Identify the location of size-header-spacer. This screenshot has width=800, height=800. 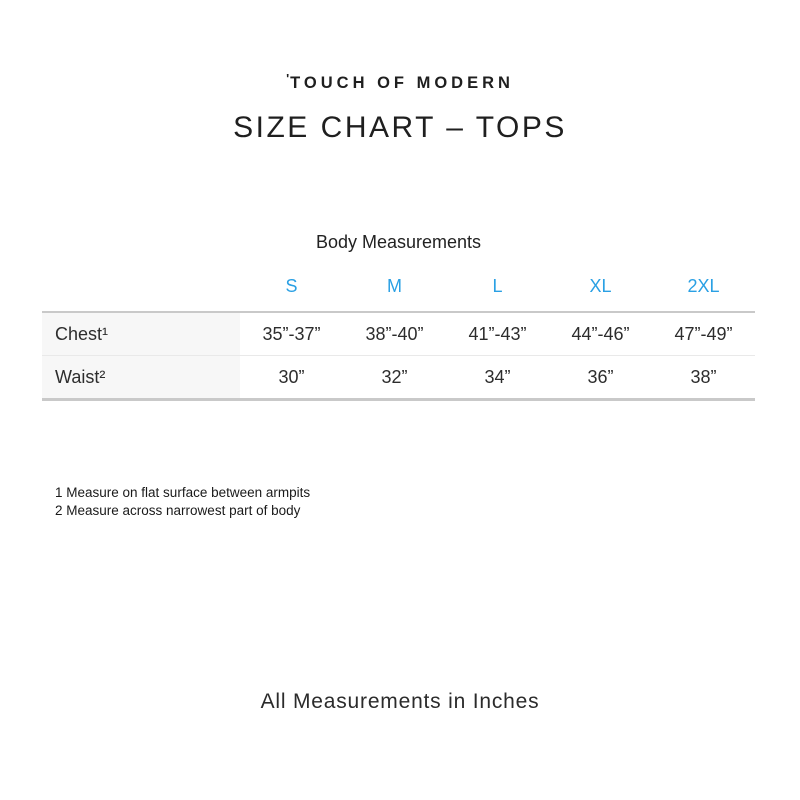
(141, 286).